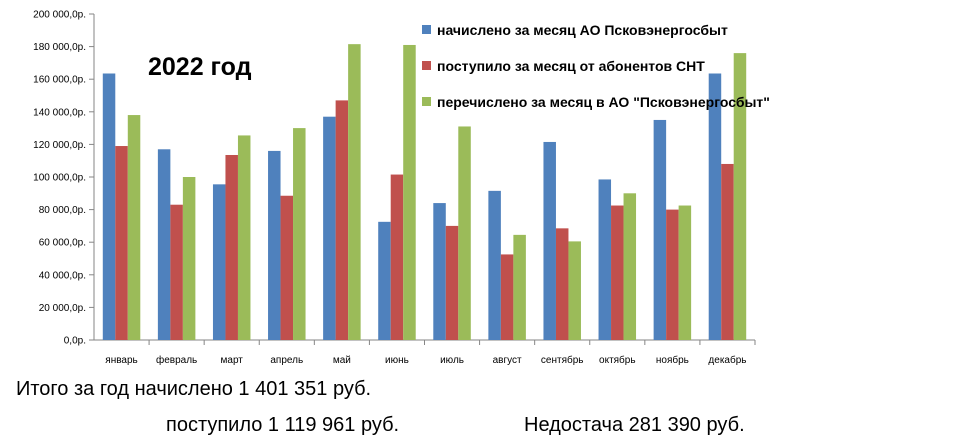  Describe the element at coordinates (62, 275) in the screenshot. I see `y-tick-label: 40 000,0р.` at that location.